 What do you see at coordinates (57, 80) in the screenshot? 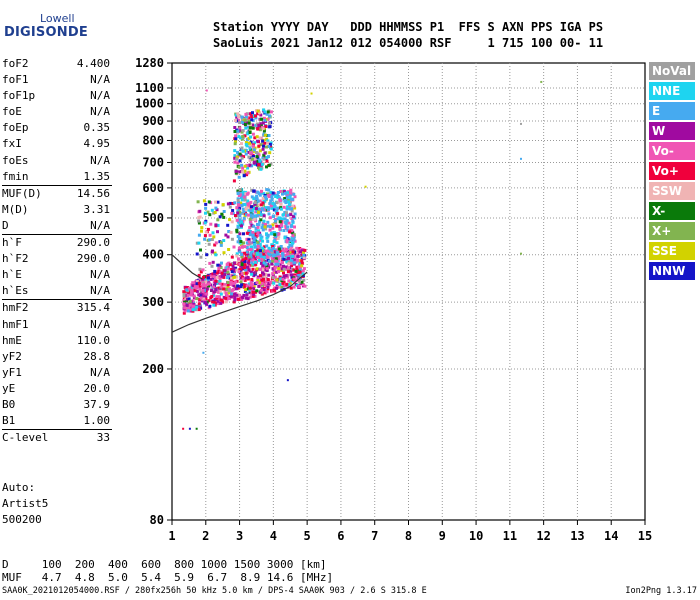
I see `param-row: foF1 N/A` at bounding box center [57, 80].